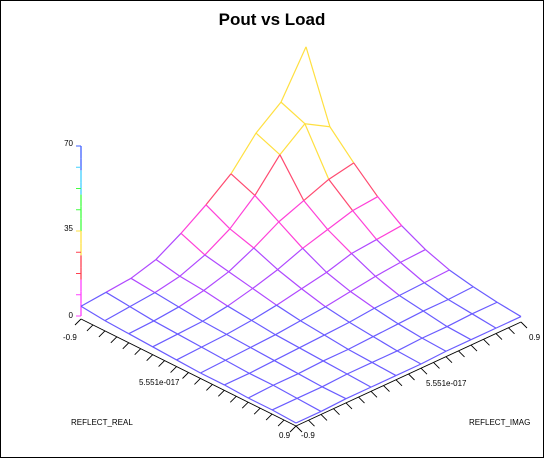 The width and height of the screenshot is (544, 458). I want to click on x-tick-label-min: -0.9, so click(70, 337).